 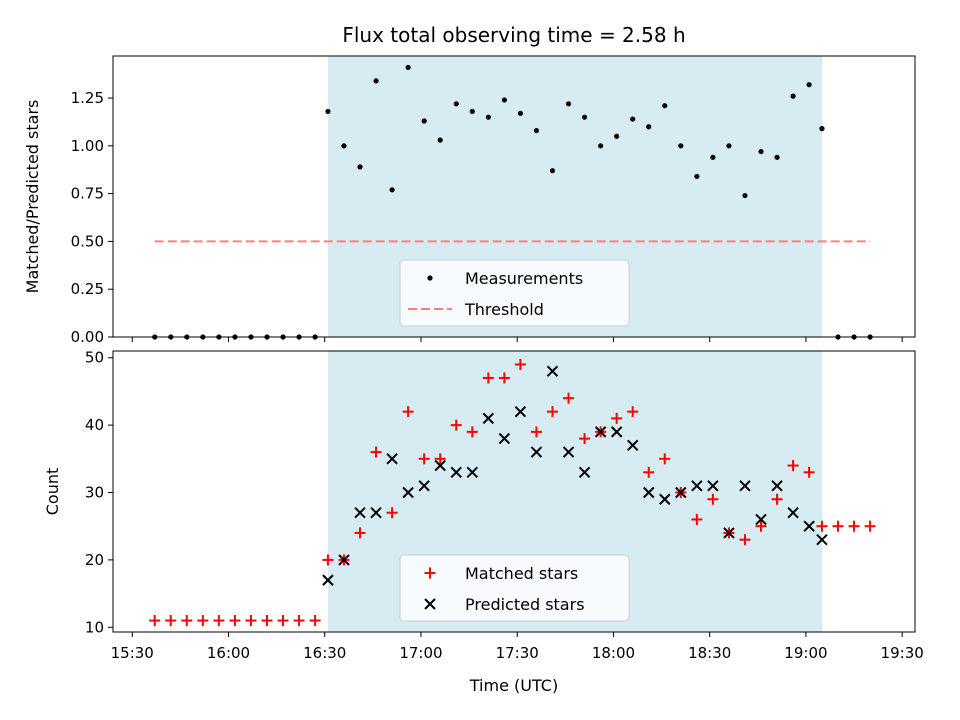 I want to click on x-tick-label: 16:00, so click(x=228, y=653).